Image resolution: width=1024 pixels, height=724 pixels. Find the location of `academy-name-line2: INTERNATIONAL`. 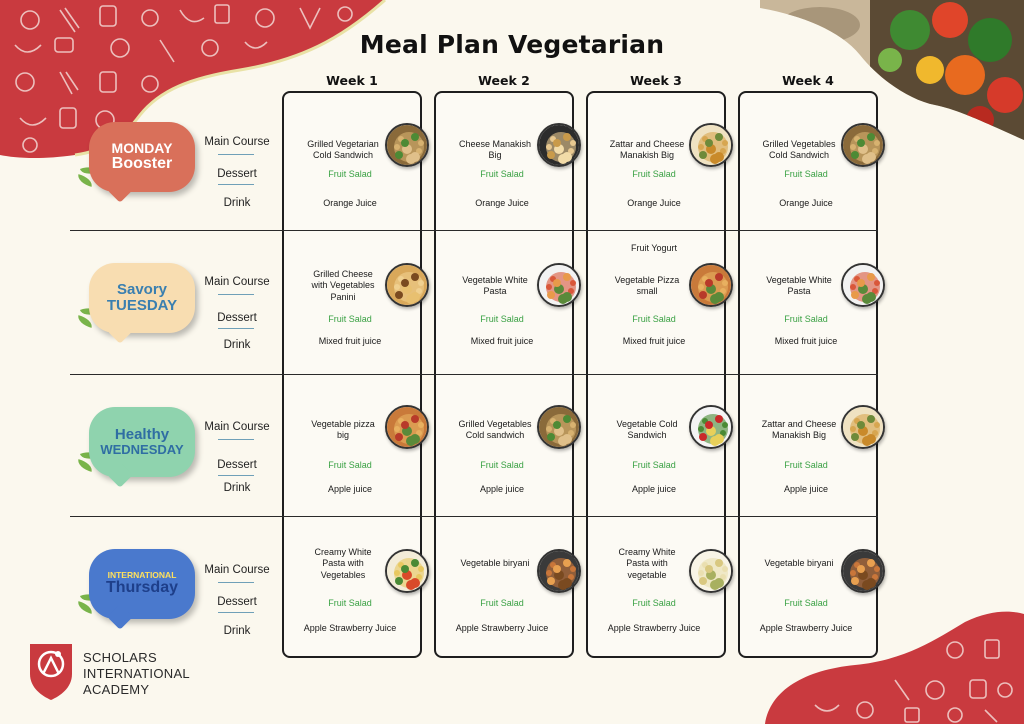

academy-name-line2: INTERNATIONAL is located at coordinates (136, 673).